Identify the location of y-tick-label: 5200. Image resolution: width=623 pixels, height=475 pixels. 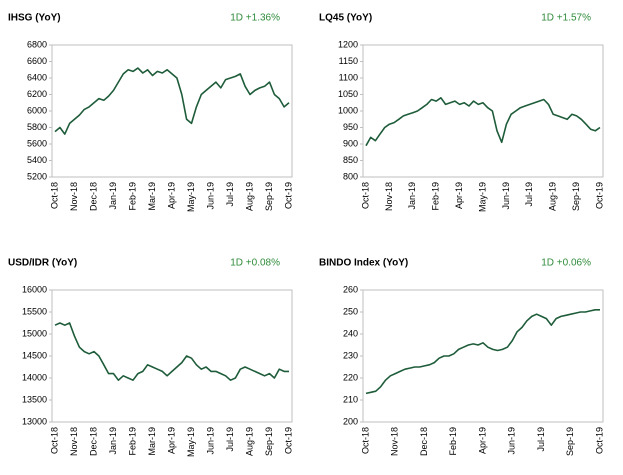
(37, 176).